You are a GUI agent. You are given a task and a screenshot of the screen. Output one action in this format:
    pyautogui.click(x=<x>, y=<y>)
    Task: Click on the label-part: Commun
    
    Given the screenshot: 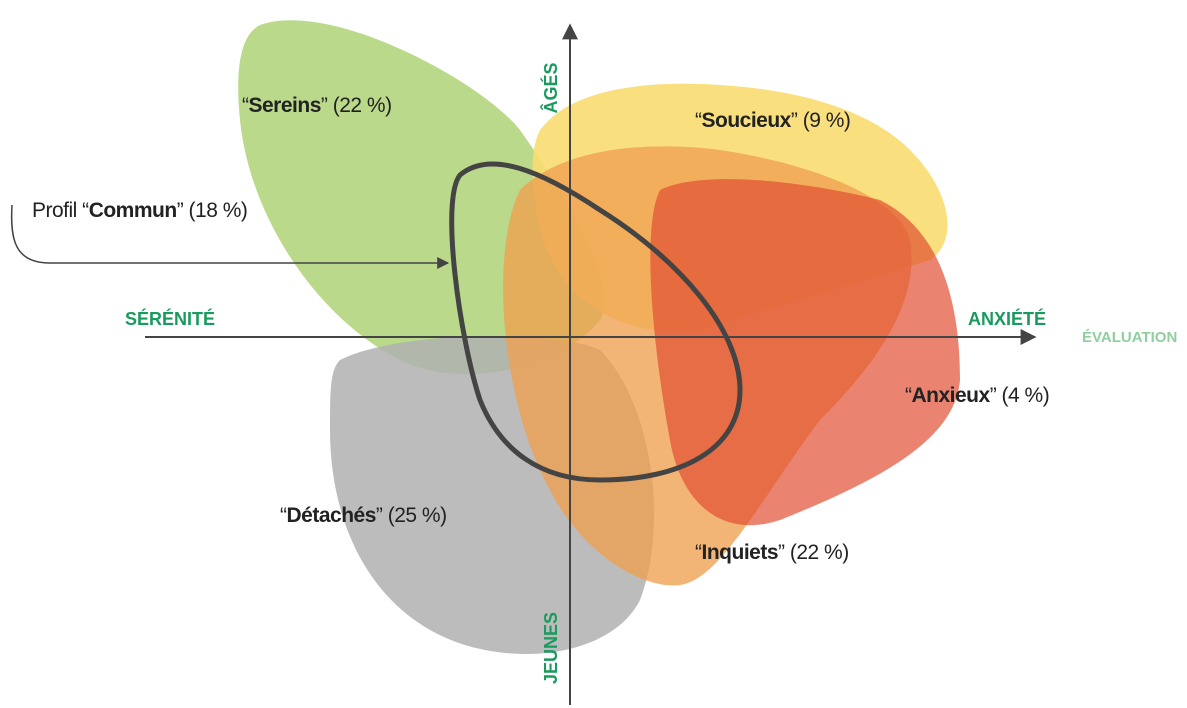 What is the action you would take?
    pyautogui.click(x=133, y=210)
    